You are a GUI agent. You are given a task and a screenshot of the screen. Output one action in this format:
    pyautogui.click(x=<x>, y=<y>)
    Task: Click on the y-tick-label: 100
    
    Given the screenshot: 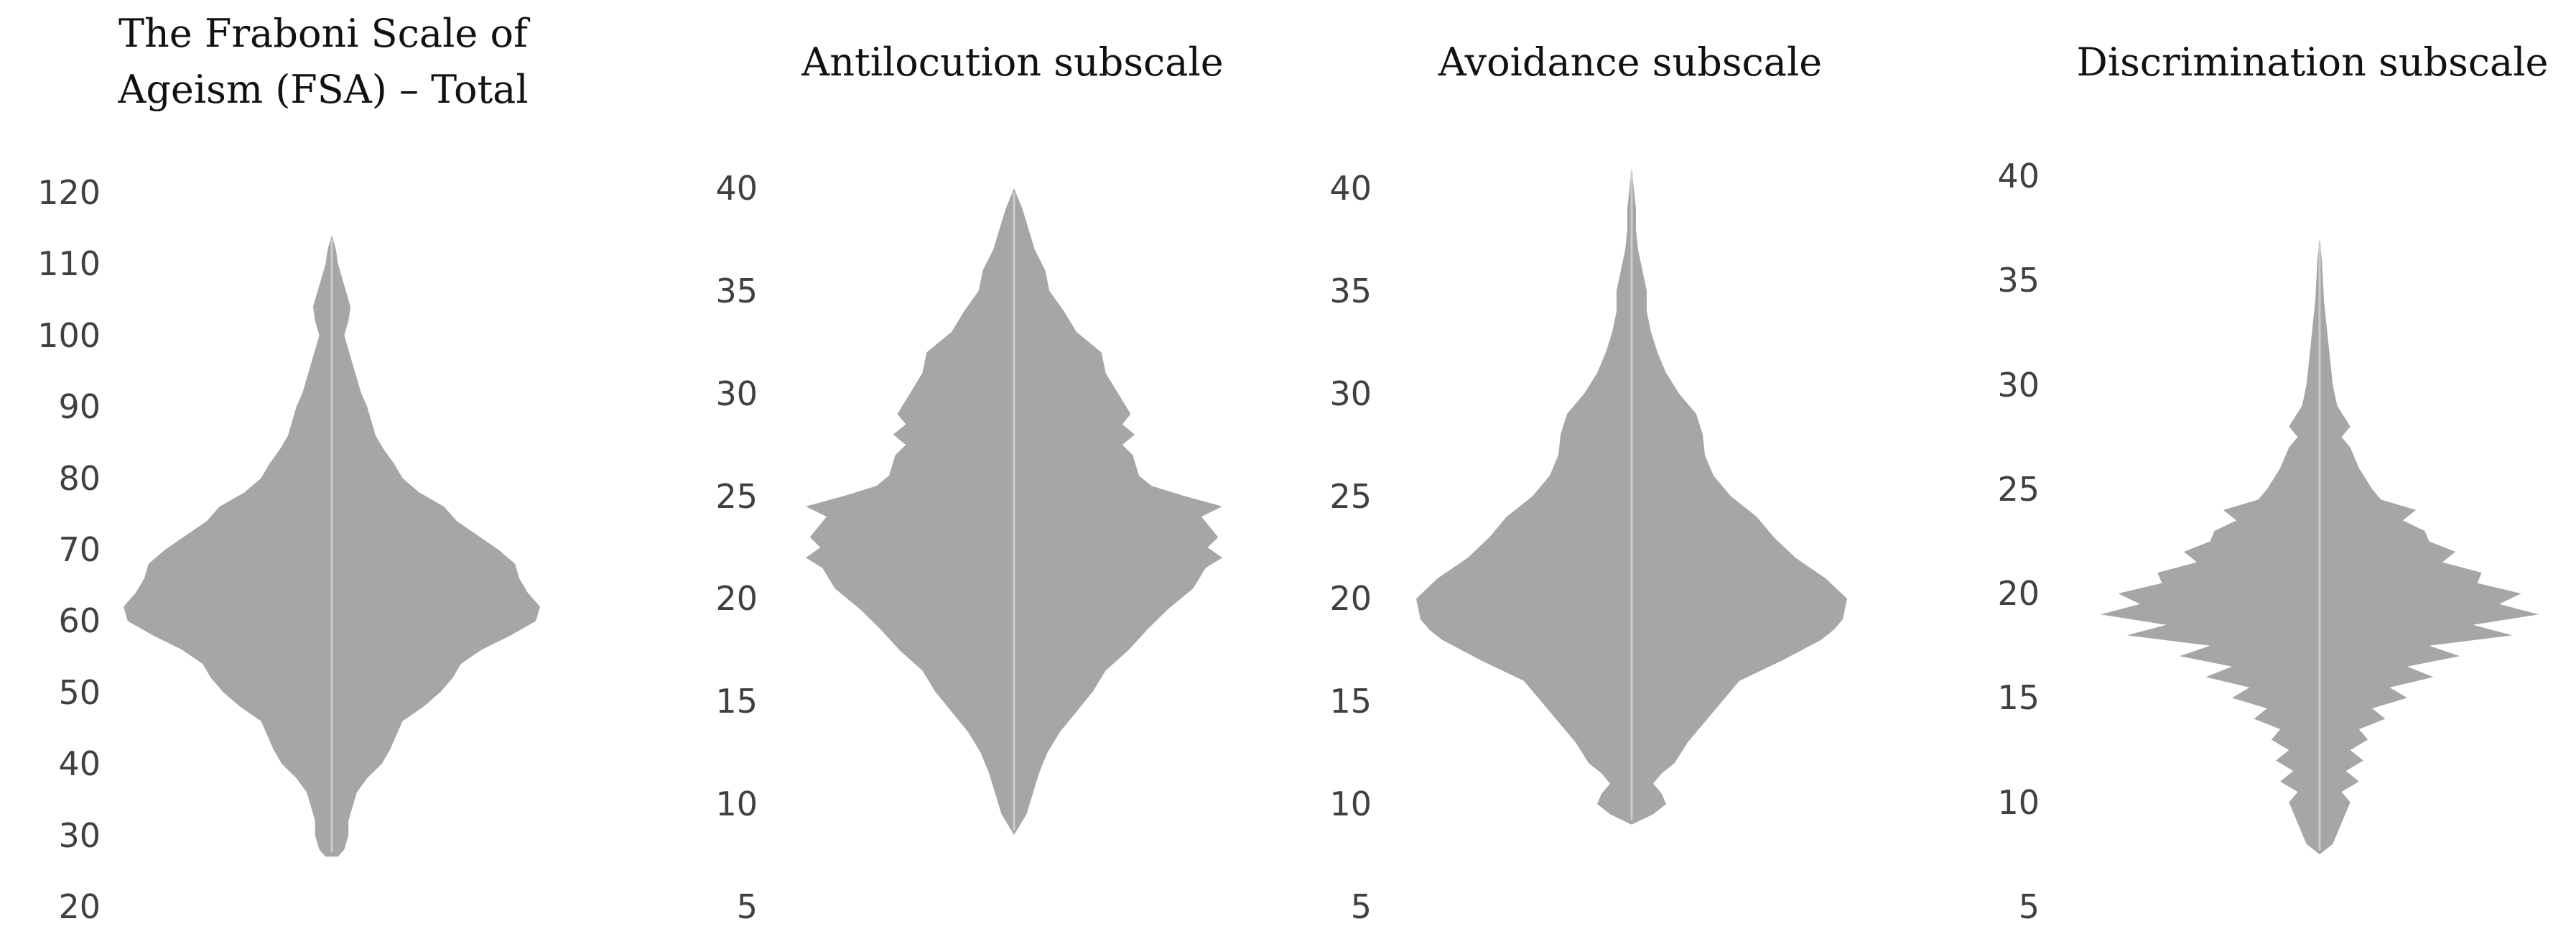 What is the action you would take?
    pyautogui.click(x=69, y=335)
    